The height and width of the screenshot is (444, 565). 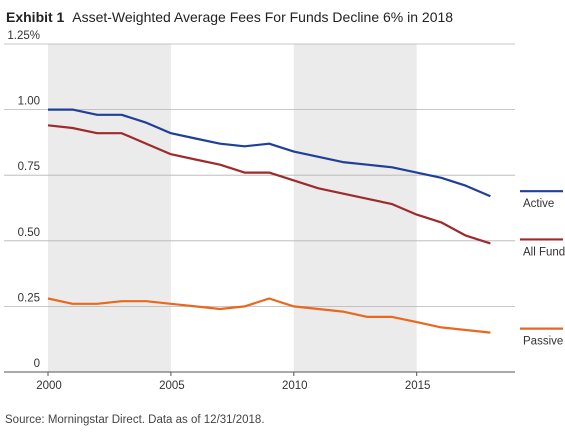 I want to click on y-axis: 0 0.25 0.50 0.75 1.00 1.25%, so click(x=23, y=200).